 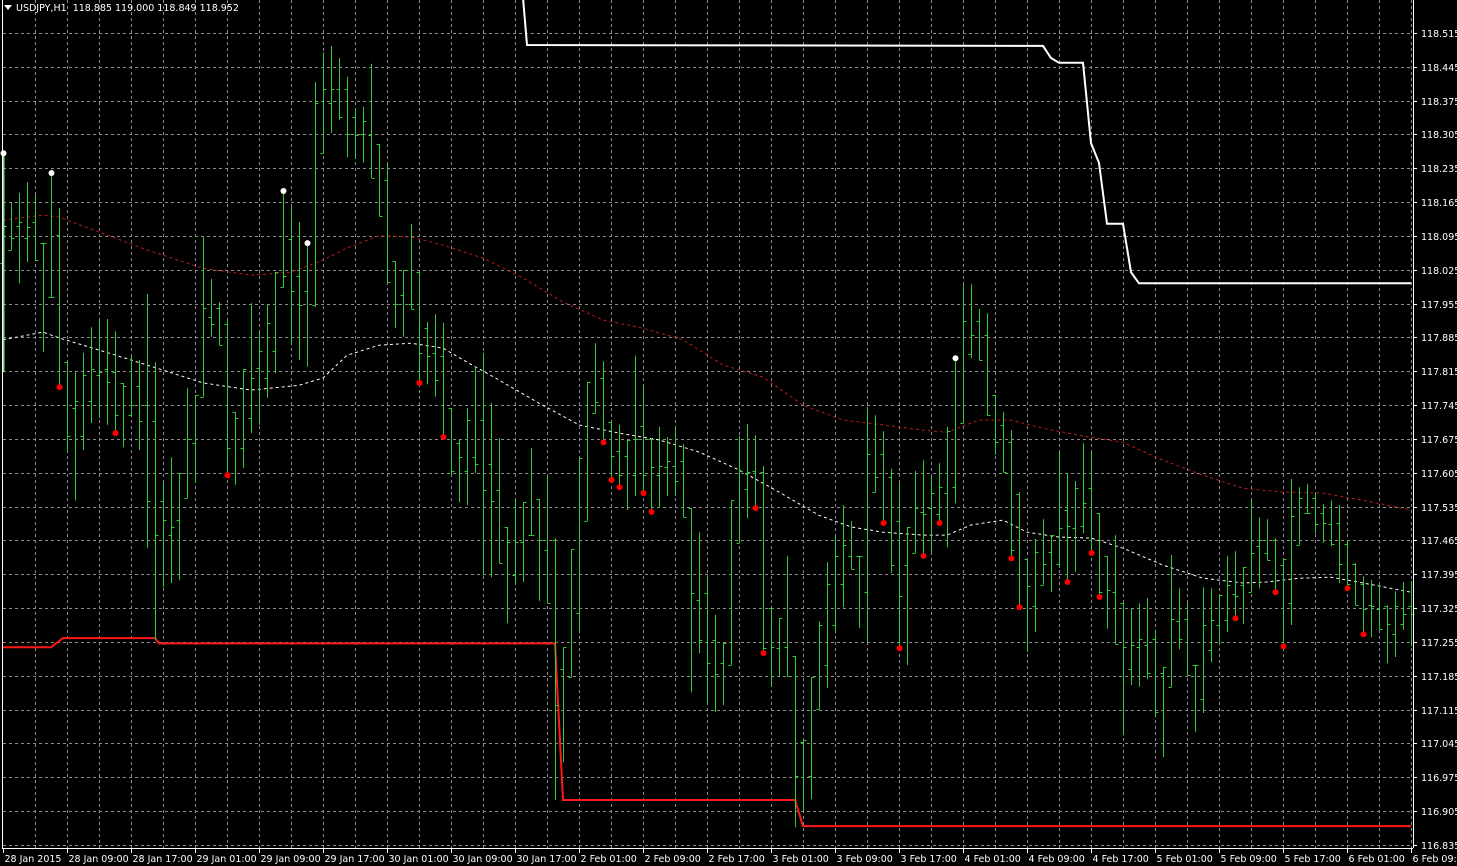 What do you see at coordinates (1439, 643) in the screenshot?
I see `price-tick-label: 117.255` at bounding box center [1439, 643].